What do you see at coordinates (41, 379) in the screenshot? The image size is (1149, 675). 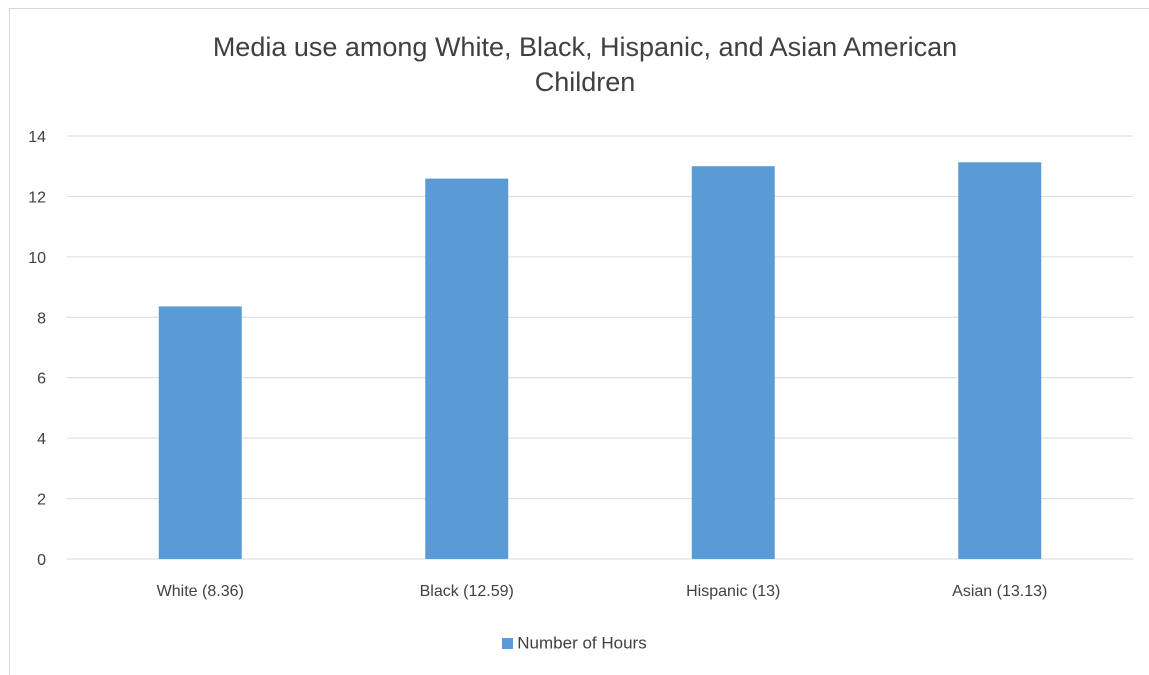 I see `y-tick-label: 6` at bounding box center [41, 379].